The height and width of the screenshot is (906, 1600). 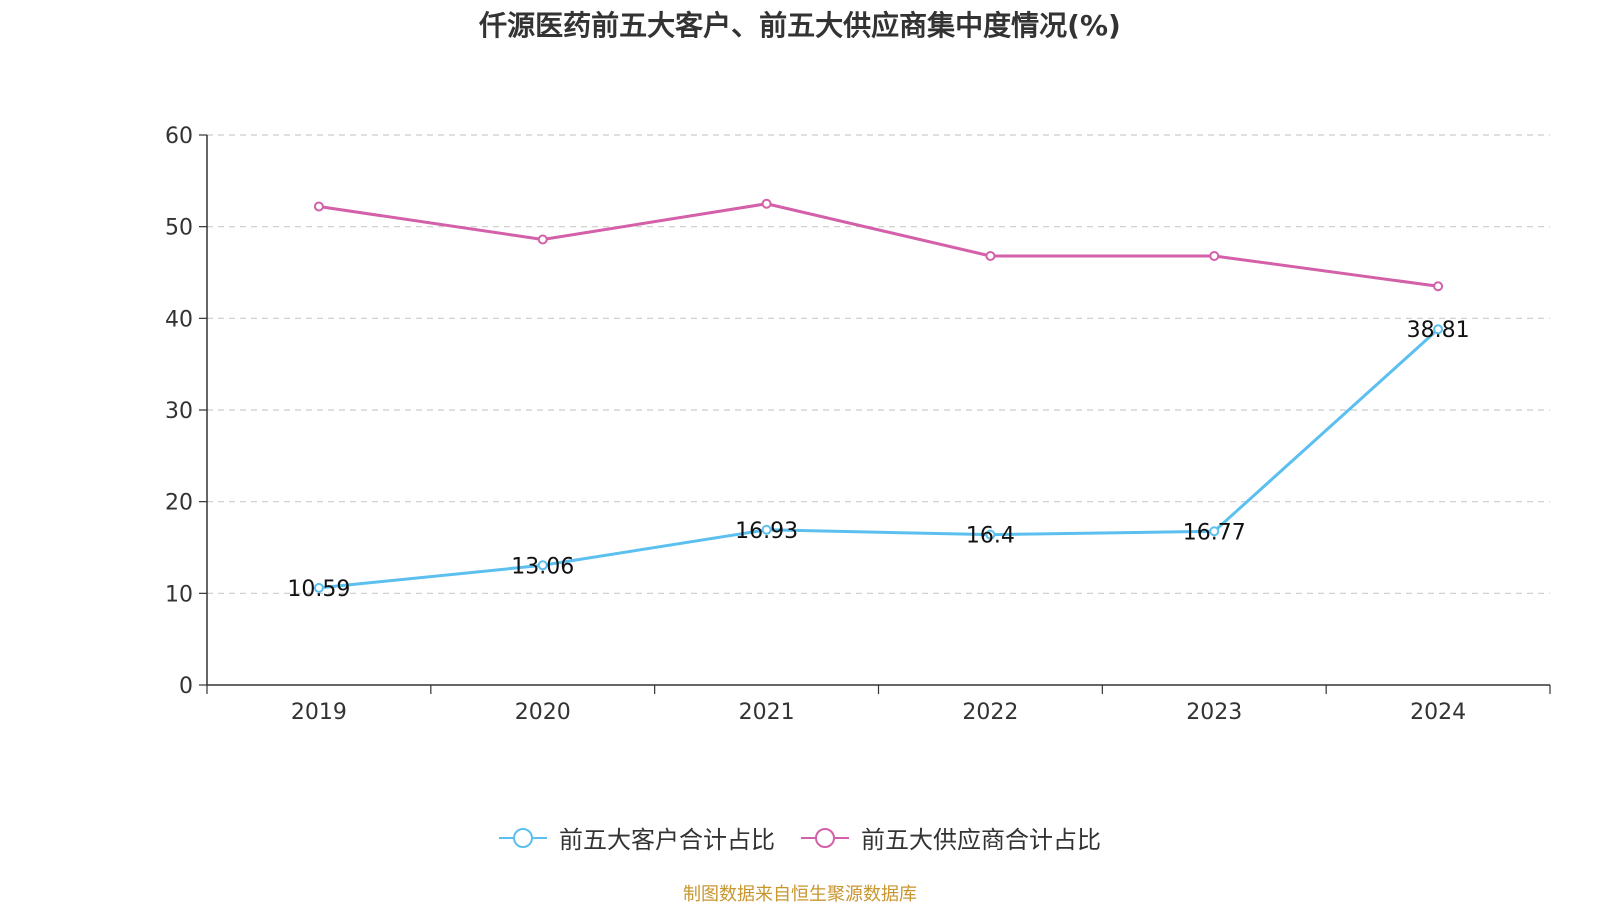 I want to click on x-tick-label: 2019, so click(x=319, y=712).